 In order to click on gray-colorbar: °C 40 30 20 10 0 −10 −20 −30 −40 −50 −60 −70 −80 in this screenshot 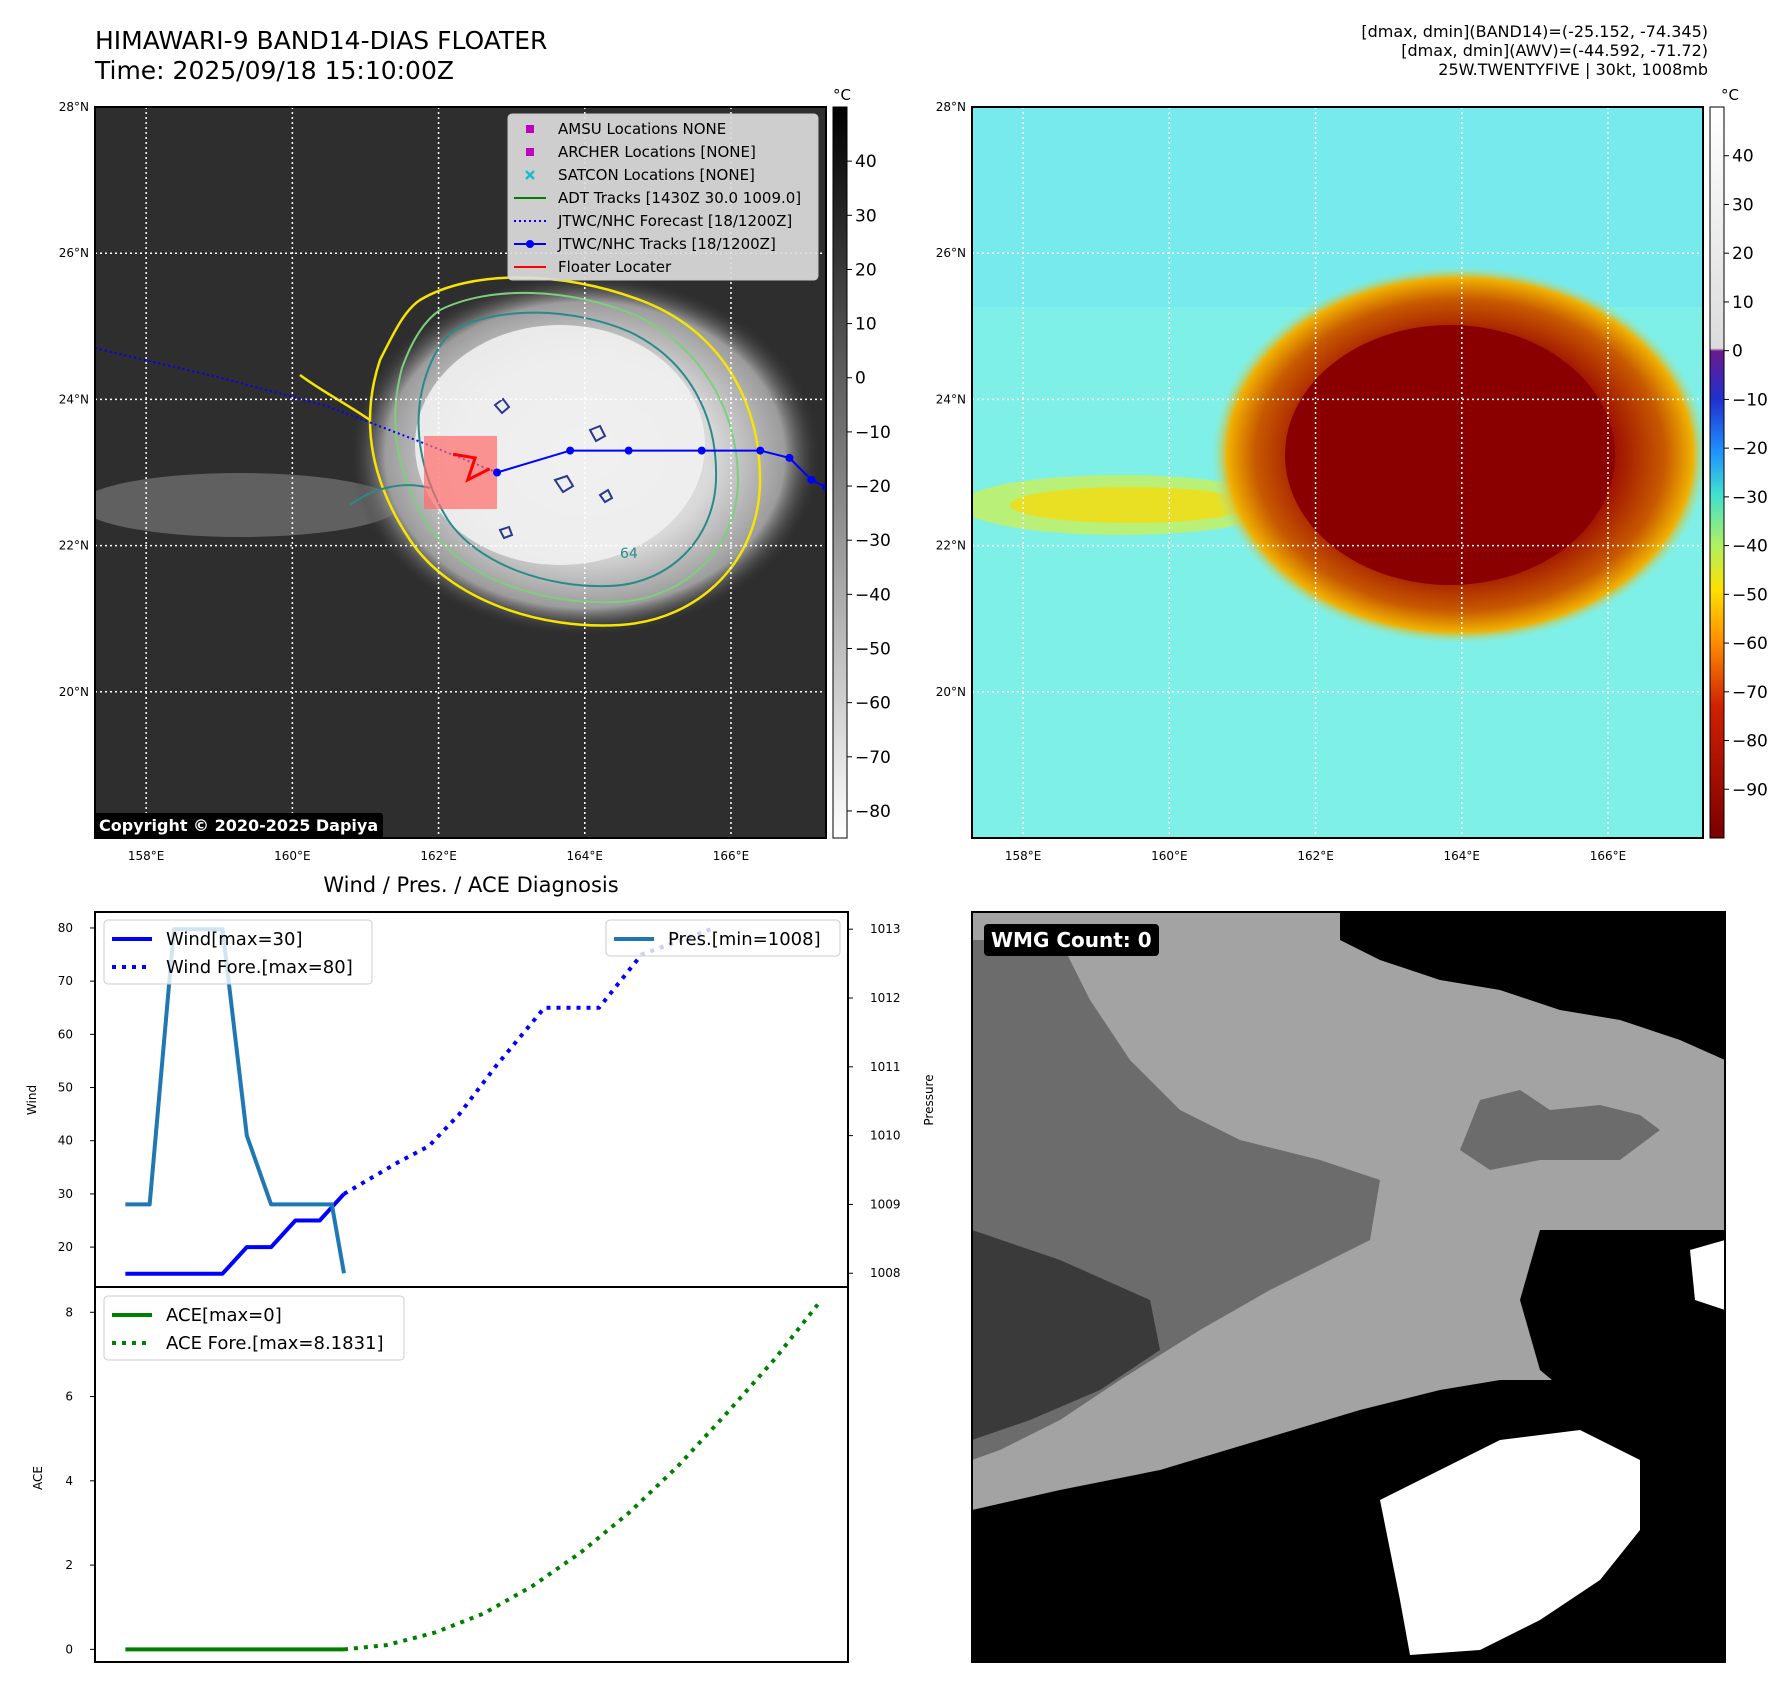, I will do `click(861, 462)`.